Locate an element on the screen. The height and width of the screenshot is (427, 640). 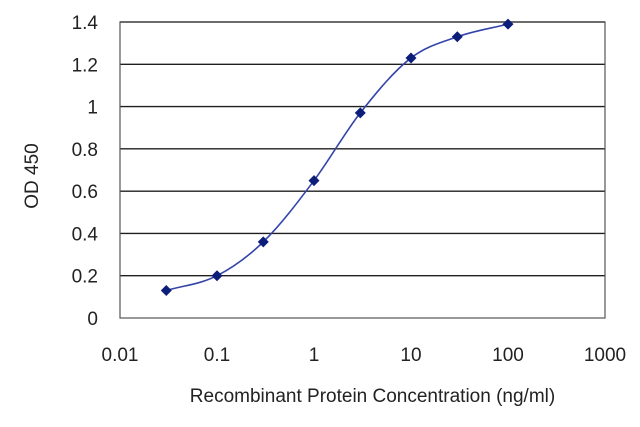
x-tick-label: 100 is located at coordinates (508, 355).